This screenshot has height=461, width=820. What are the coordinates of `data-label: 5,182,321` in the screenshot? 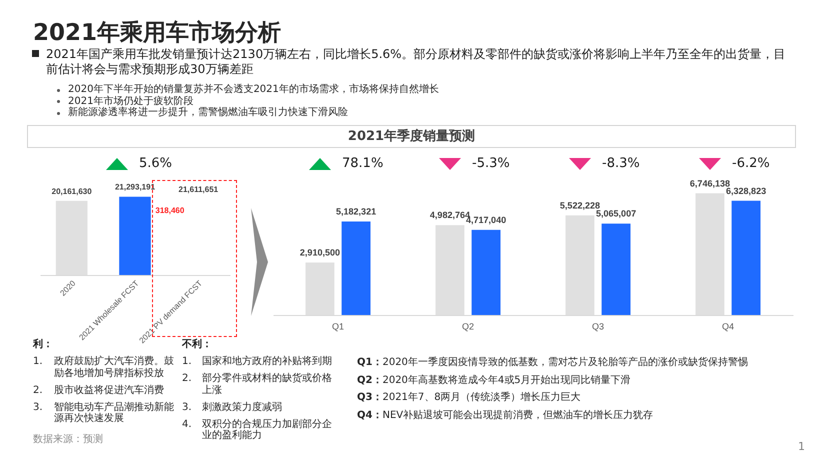 It's located at (356, 211).